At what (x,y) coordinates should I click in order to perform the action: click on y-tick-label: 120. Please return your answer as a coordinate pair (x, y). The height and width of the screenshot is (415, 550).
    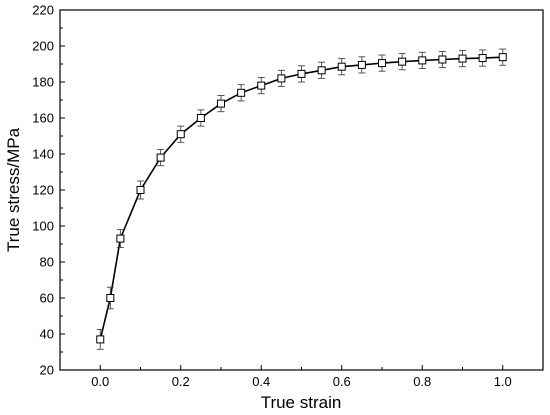
    Looking at the image, I should click on (43, 190).